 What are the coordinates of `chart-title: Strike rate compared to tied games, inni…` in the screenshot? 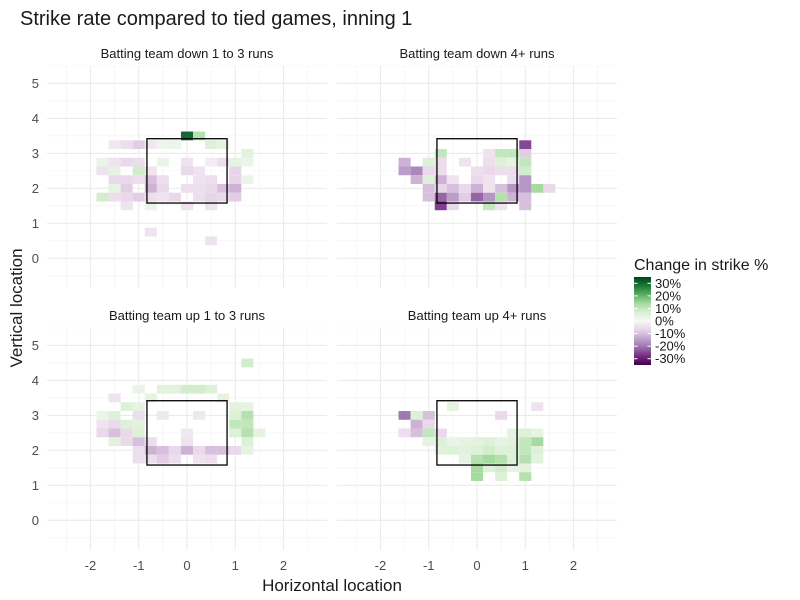 It's located at (216, 19).